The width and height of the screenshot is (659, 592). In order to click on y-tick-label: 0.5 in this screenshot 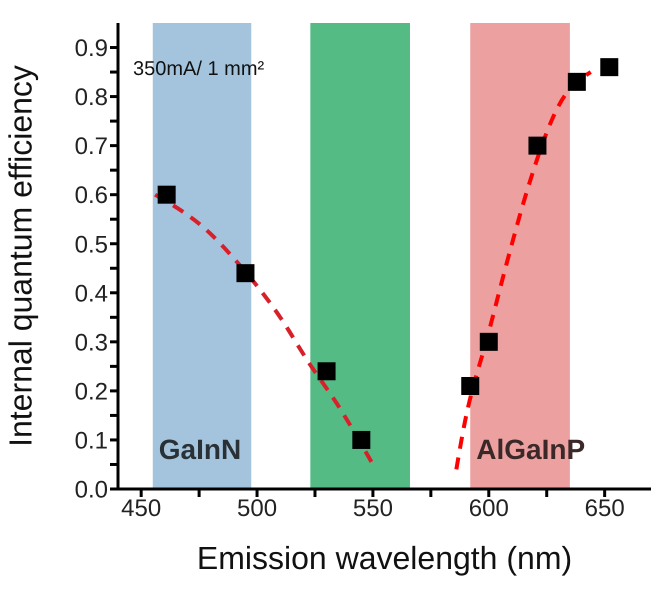, I will do `click(91, 244)`.